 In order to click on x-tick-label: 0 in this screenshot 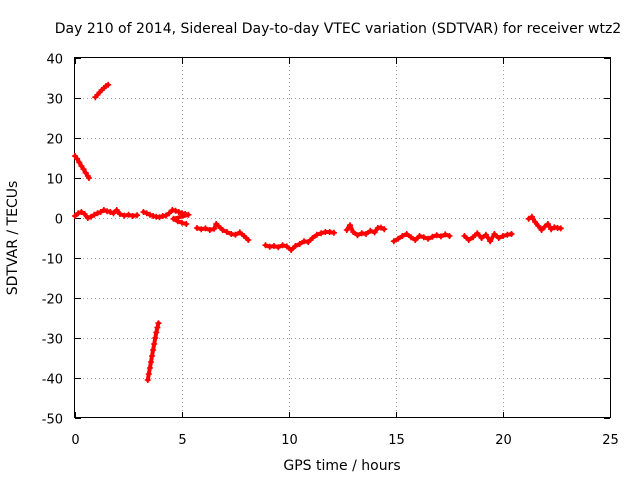, I will do `click(75, 440)`.